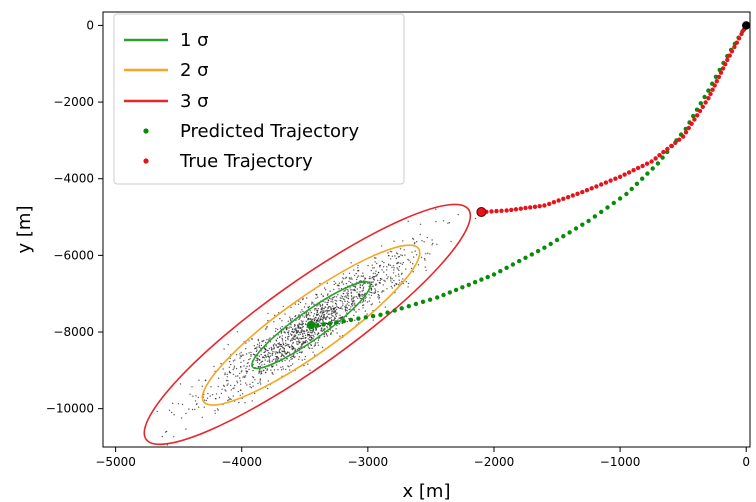  Describe the element at coordinates (90, 25) in the screenshot. I see `y-tick-label: 0` at that location.